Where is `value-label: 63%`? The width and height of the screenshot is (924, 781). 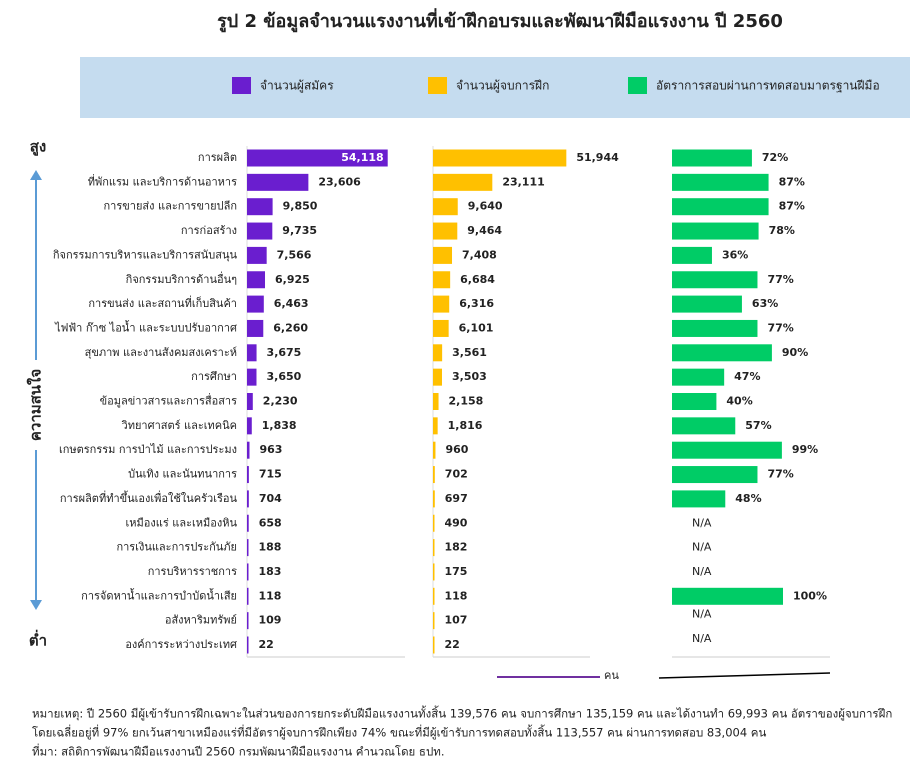 value-label: 63% is located at coordinates (765, 303).